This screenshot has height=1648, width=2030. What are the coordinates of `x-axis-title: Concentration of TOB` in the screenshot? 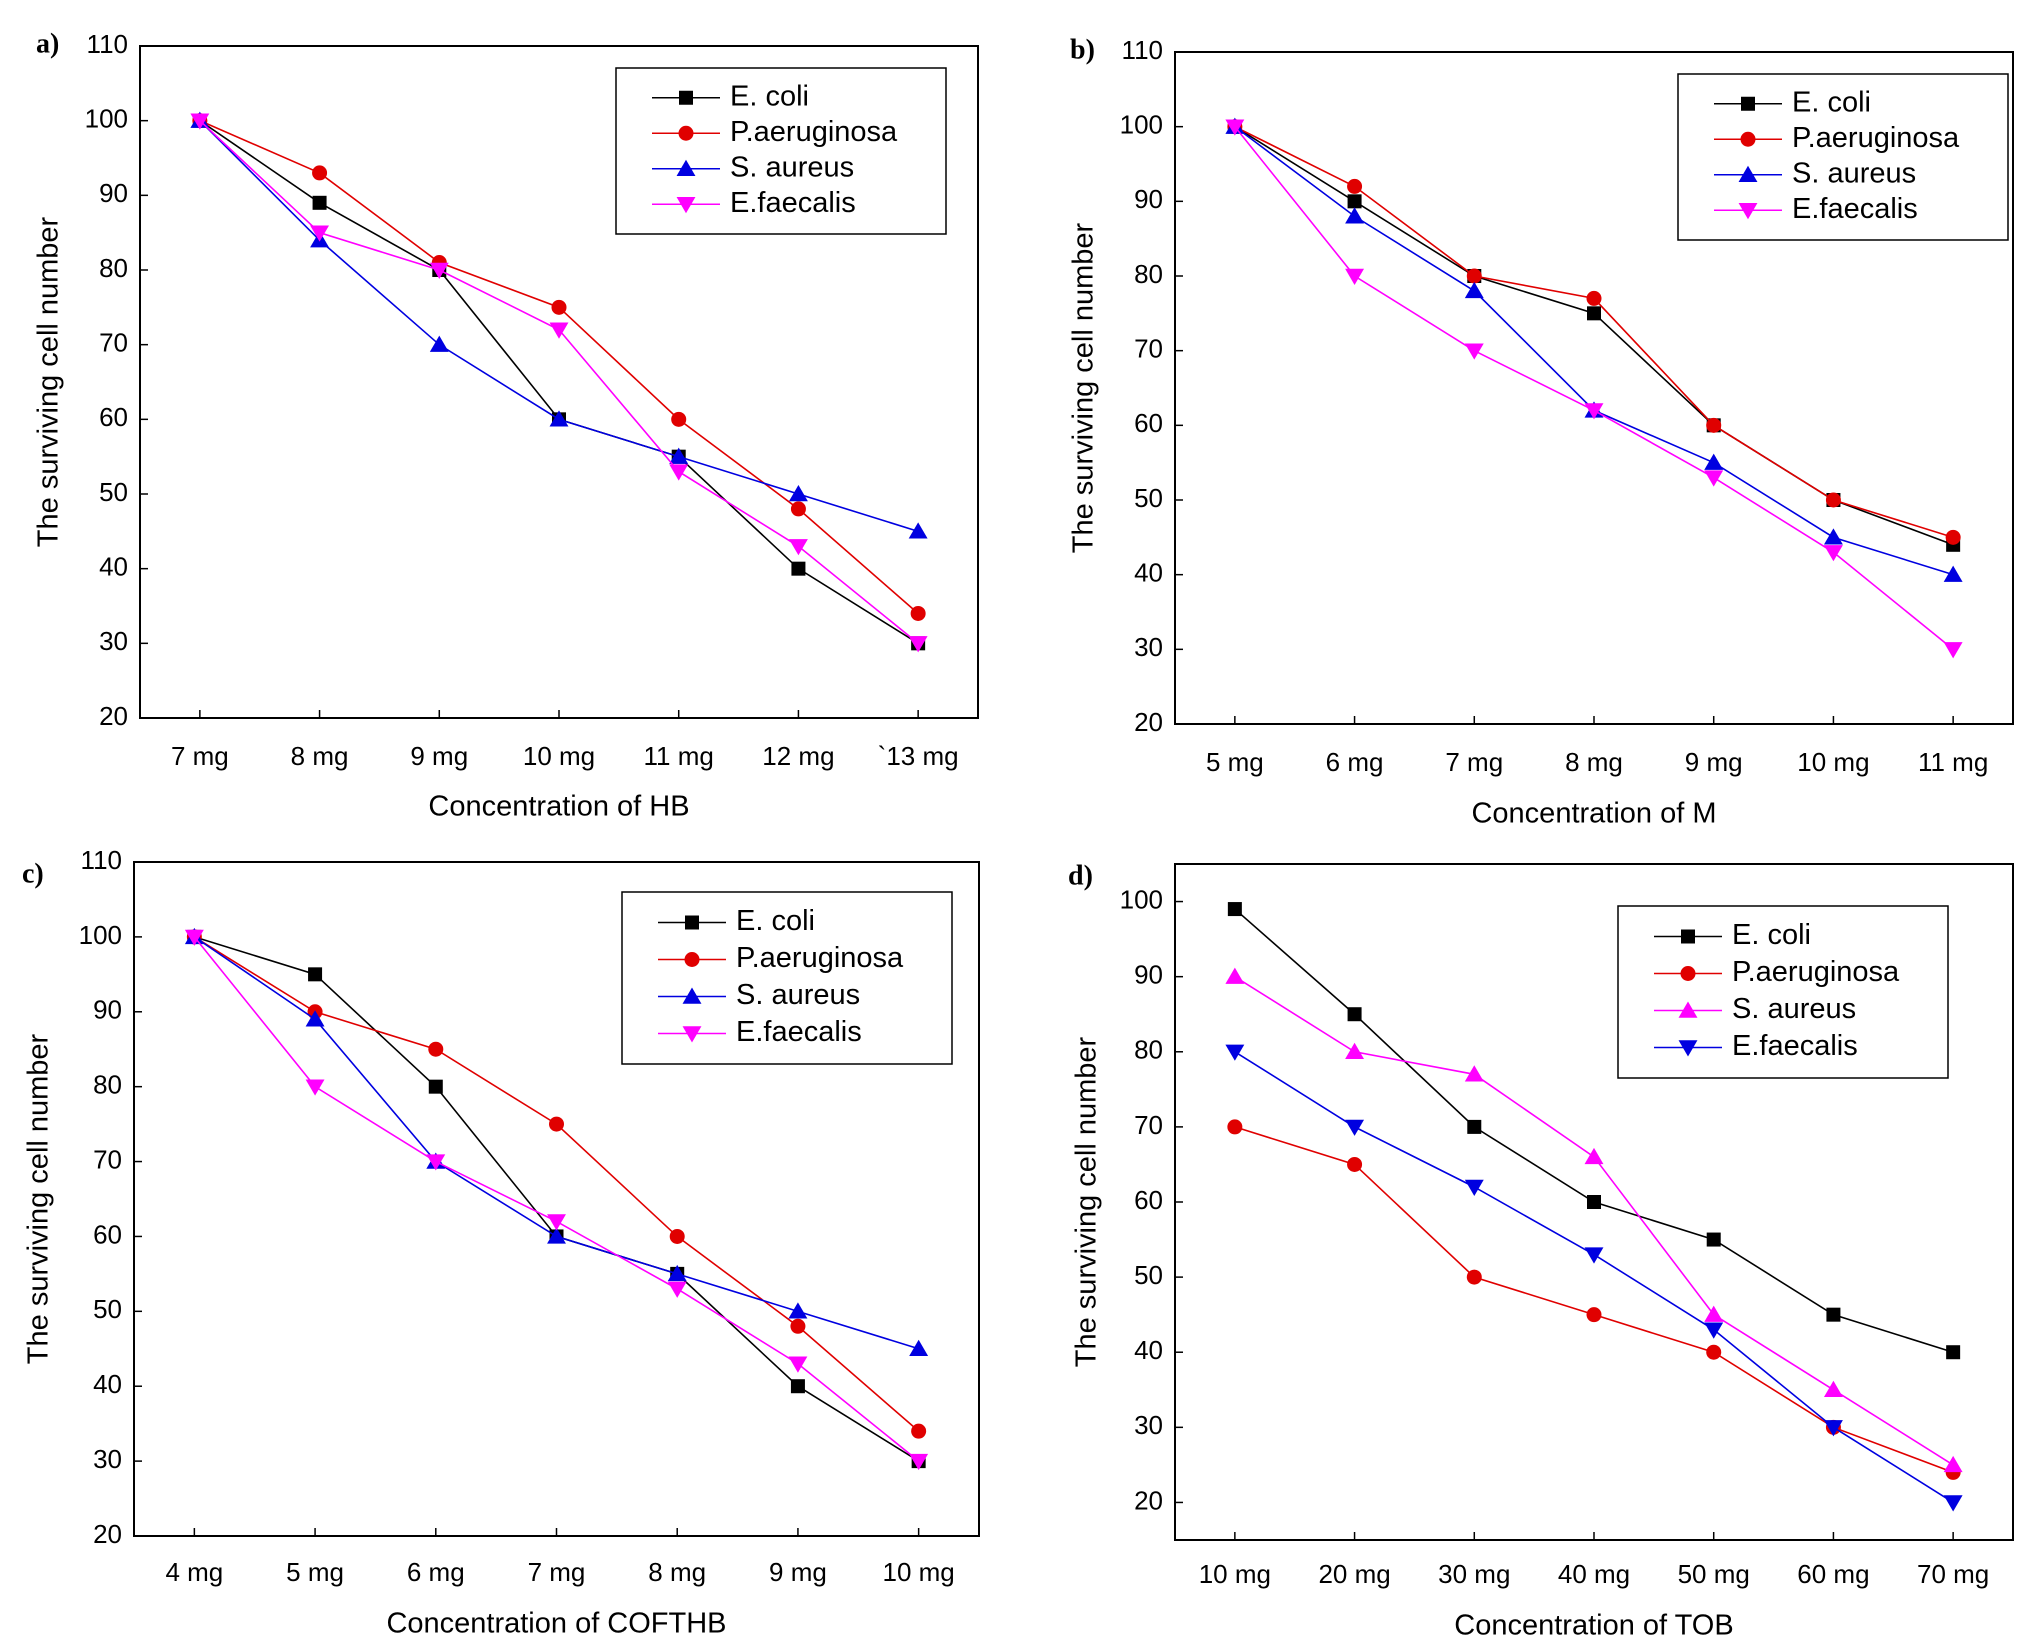 It's located at (1593, 1626).